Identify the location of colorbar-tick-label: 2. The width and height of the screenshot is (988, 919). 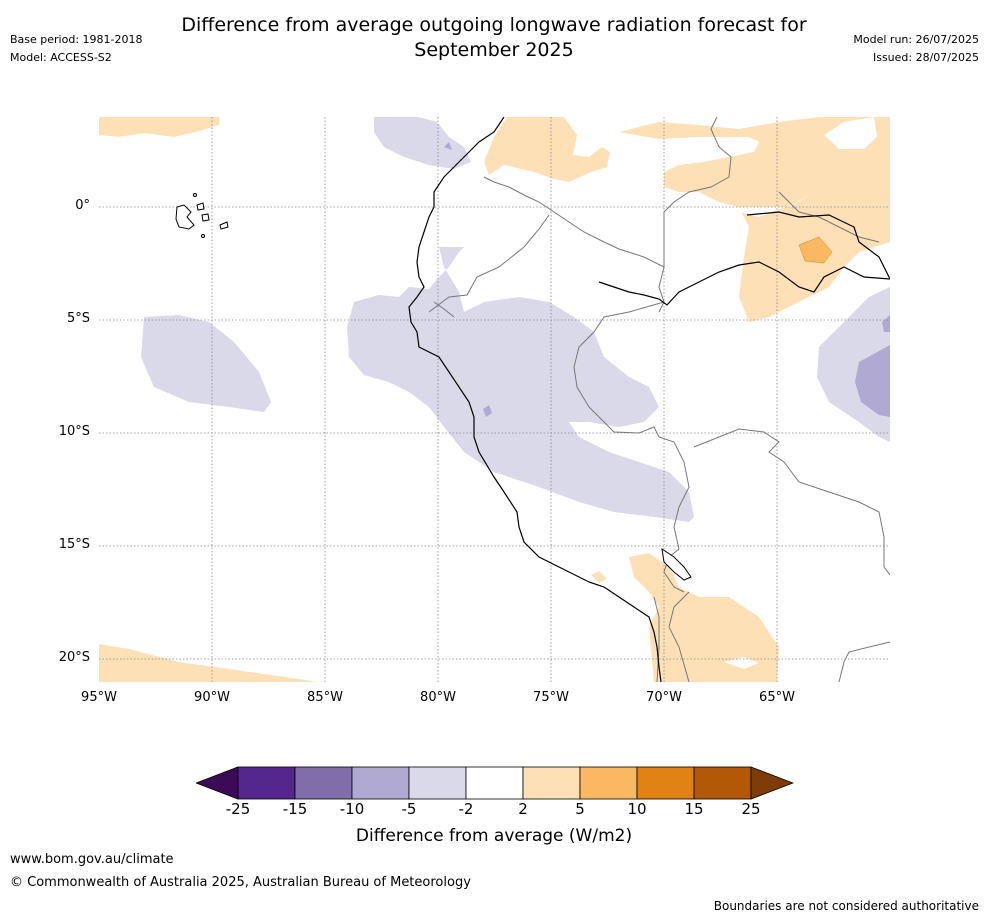
(523, 809).